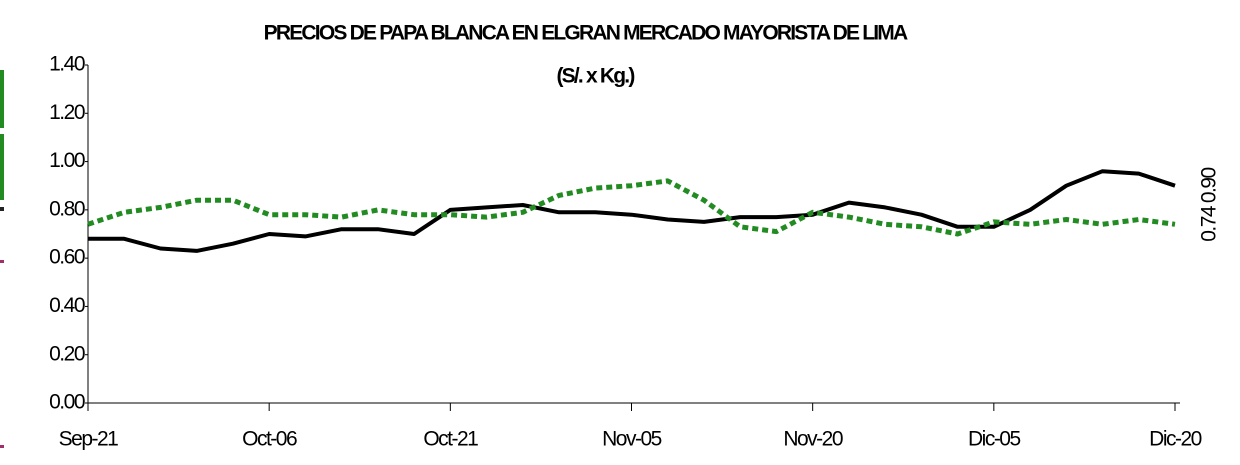  What do you see at coordinates (813, 439) in the screenshot?
I see `x-tick-label: Nov-20` at bounding box center [813, 439].